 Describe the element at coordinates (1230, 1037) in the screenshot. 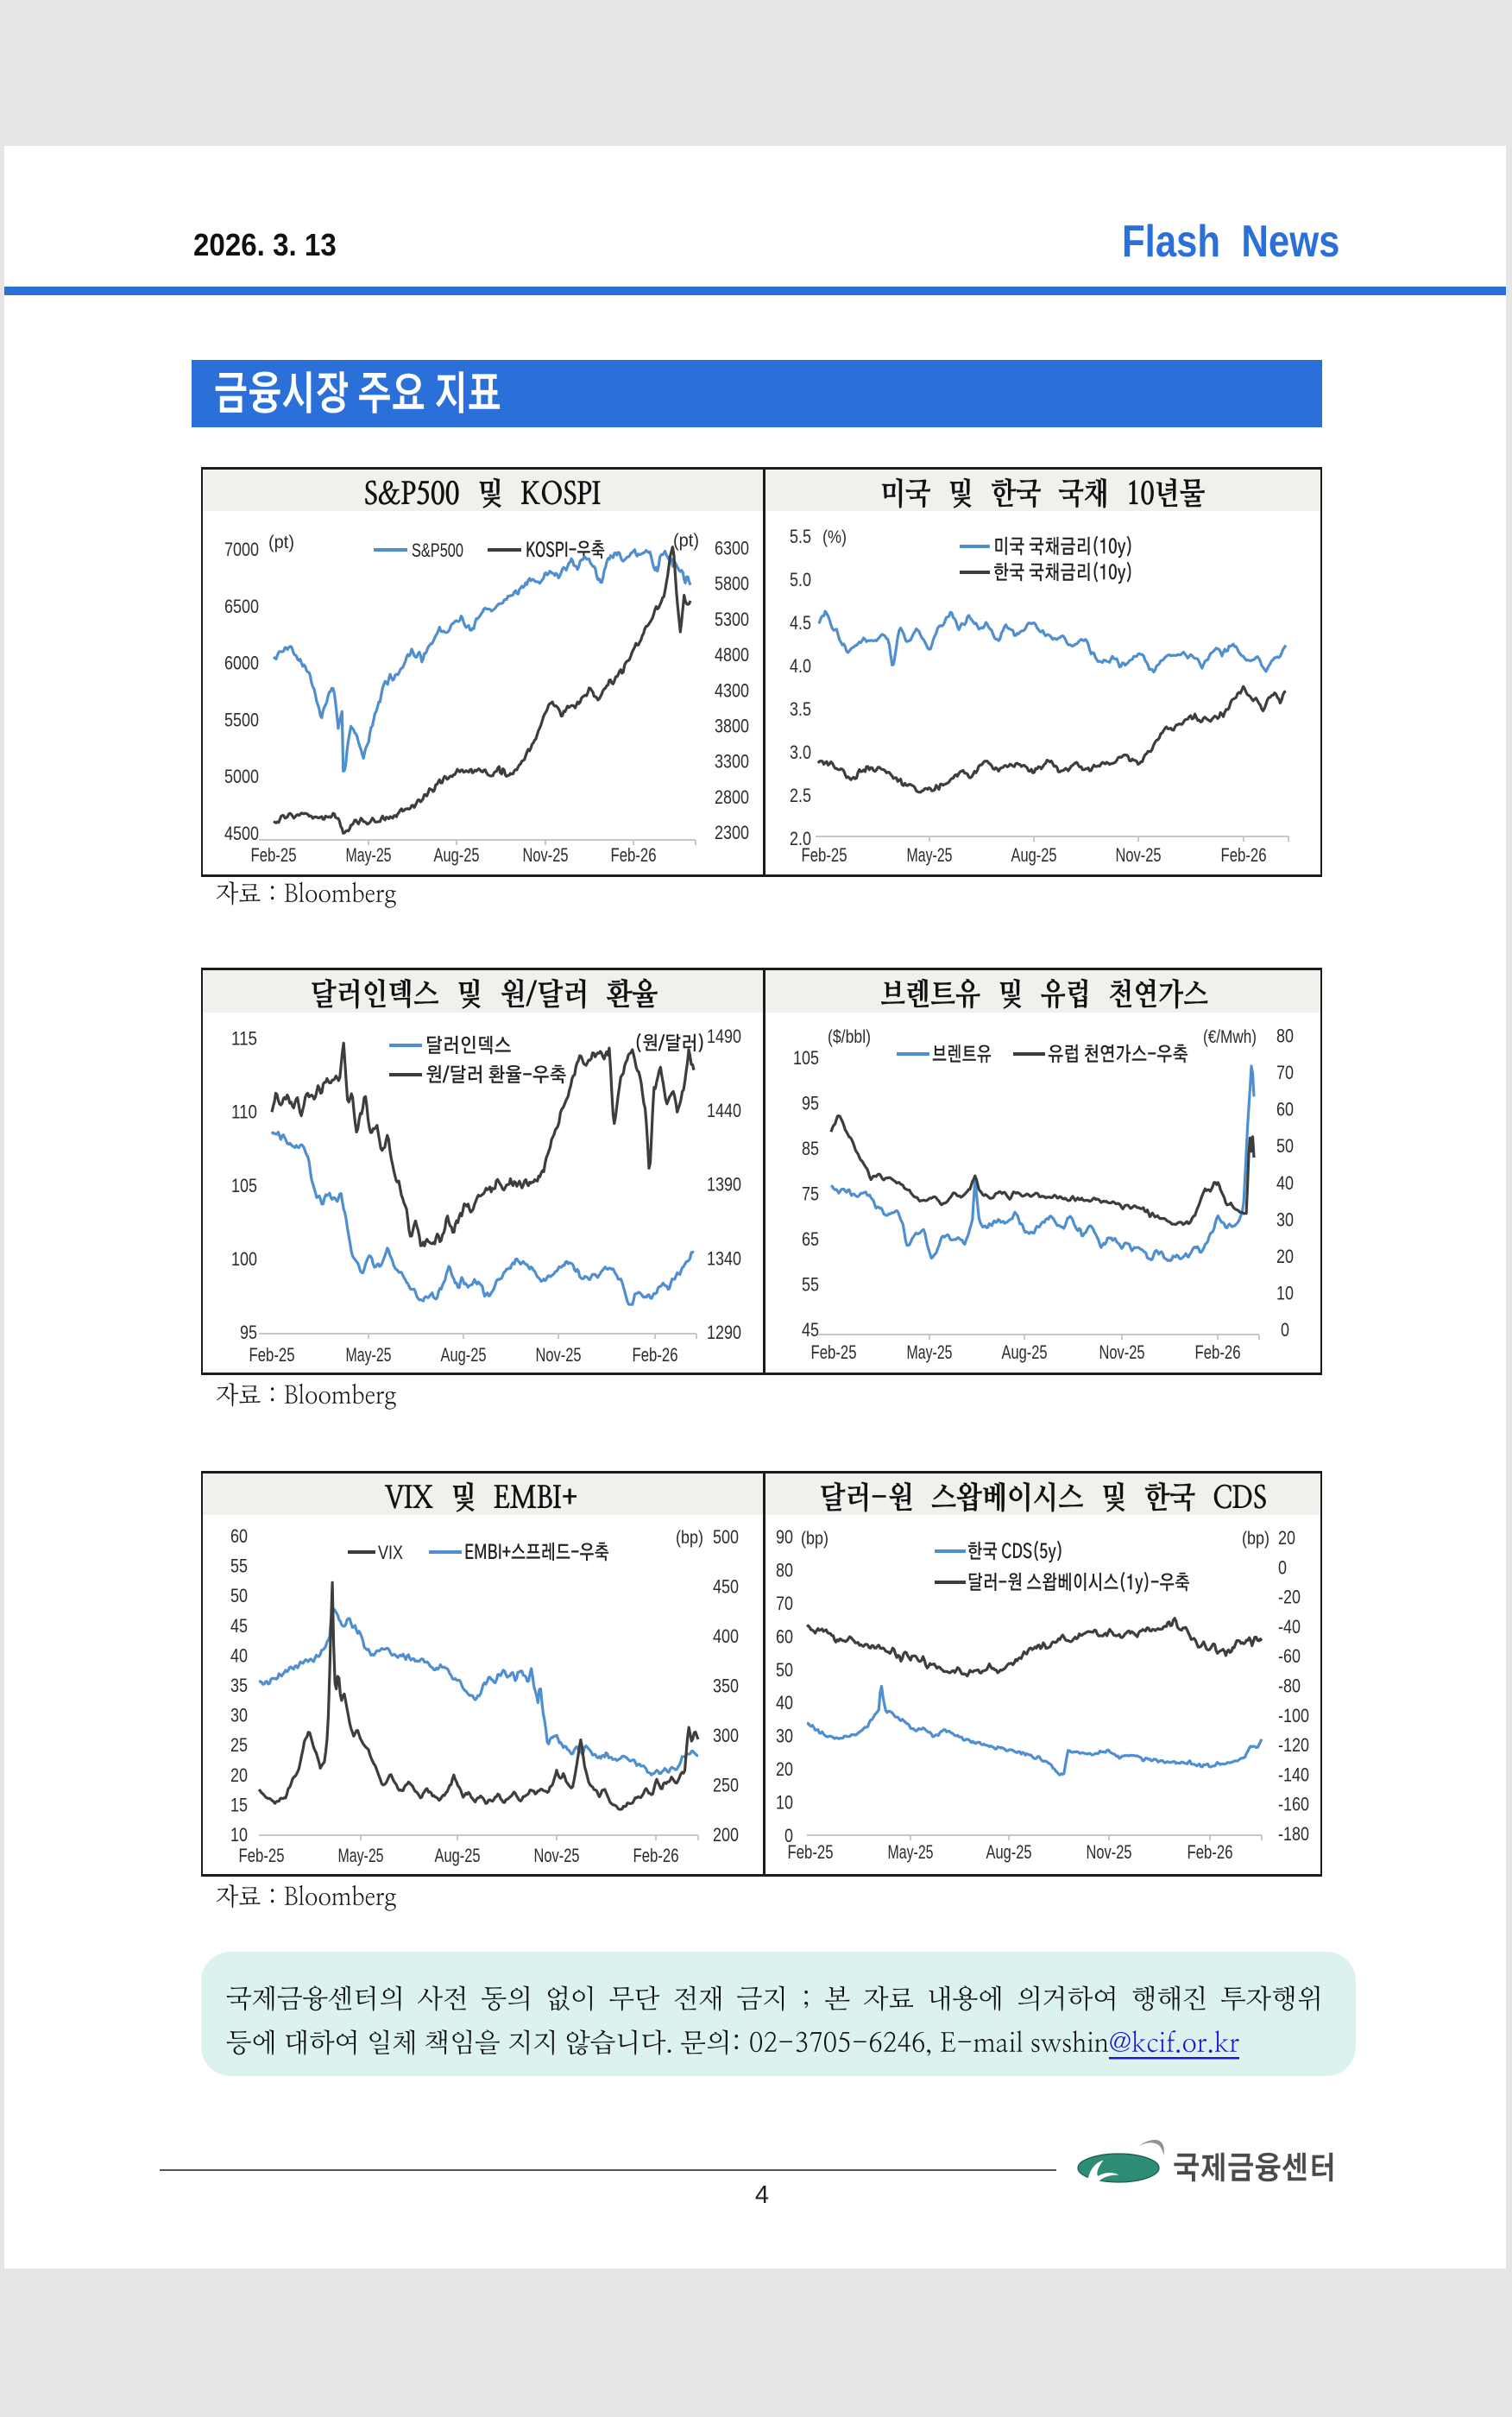

I see `svg-text: (€/Mwh)` at that location.